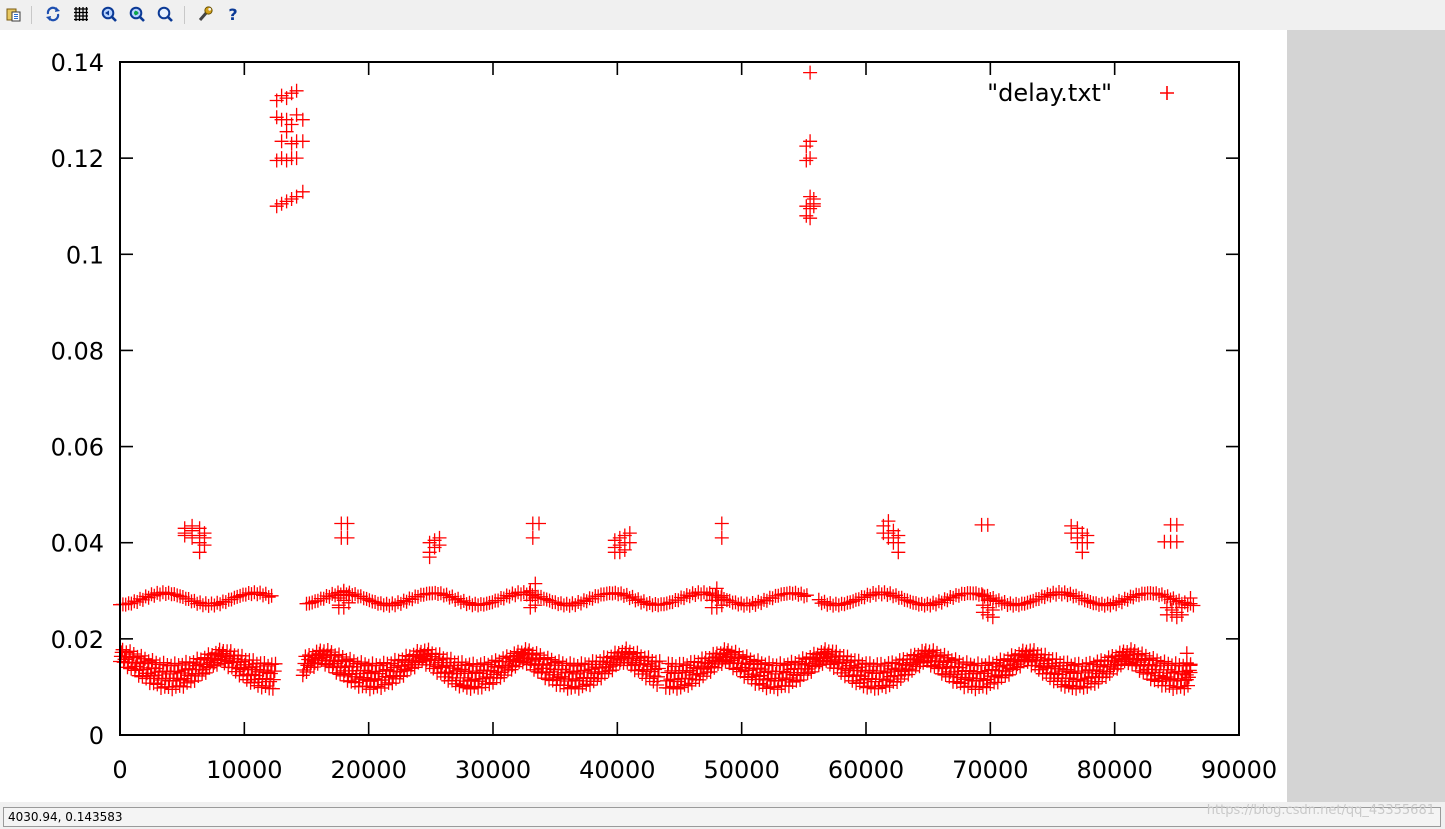 The width and height of the screenshot is (1445, 829). I want to click on settings-wrench-icon, so click(205, 13).